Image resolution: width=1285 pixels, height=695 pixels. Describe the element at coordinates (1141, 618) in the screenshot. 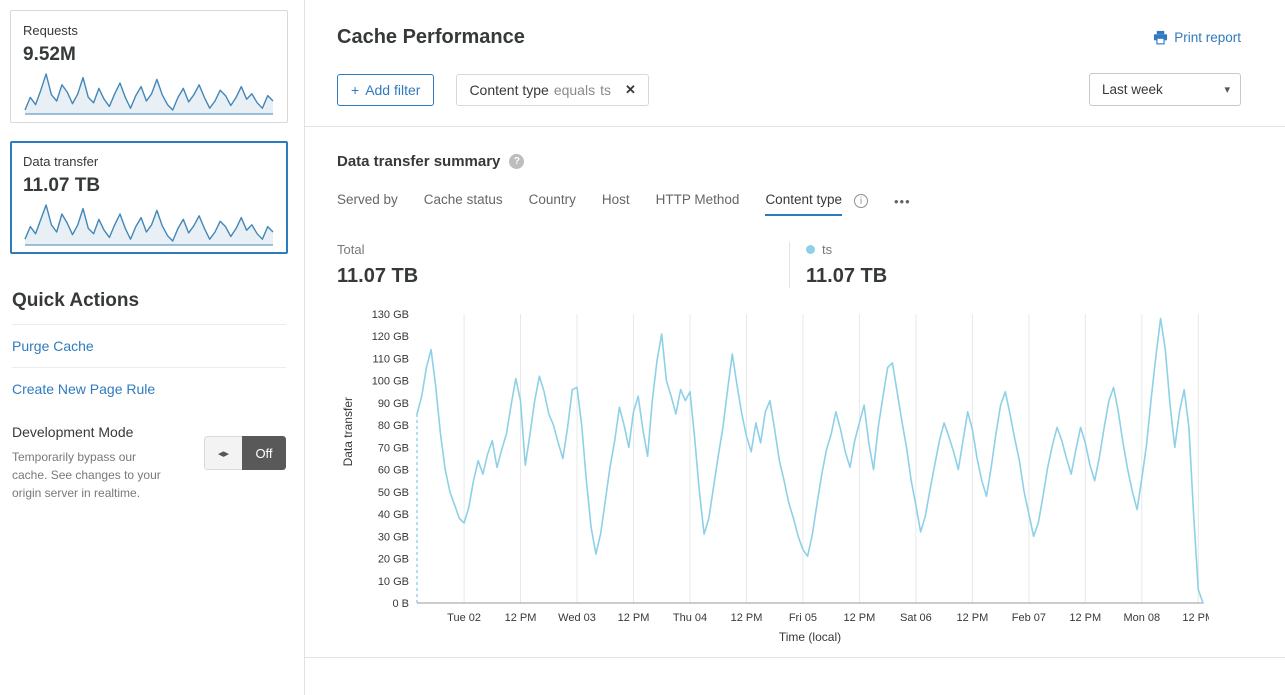

I see `svg-text: Mon 08` at that location.